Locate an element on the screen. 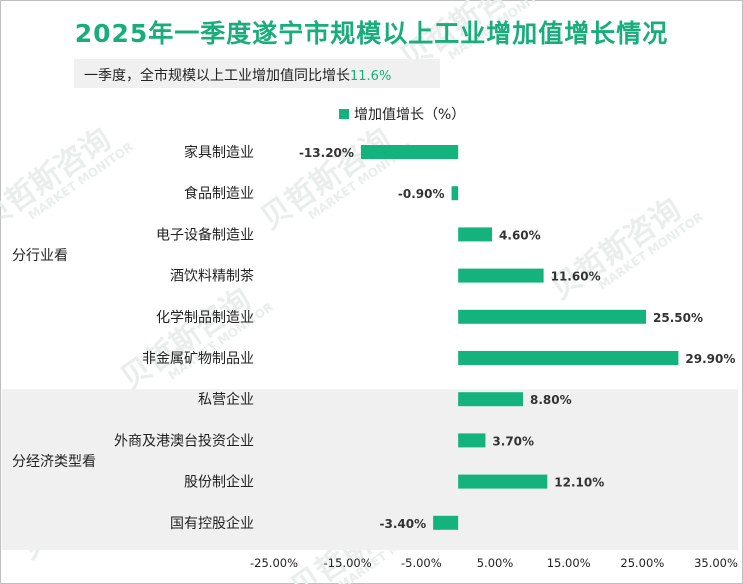 This screenshot has width=743, height=584. data-label: 25.50% is located at coordinates (678, 318).